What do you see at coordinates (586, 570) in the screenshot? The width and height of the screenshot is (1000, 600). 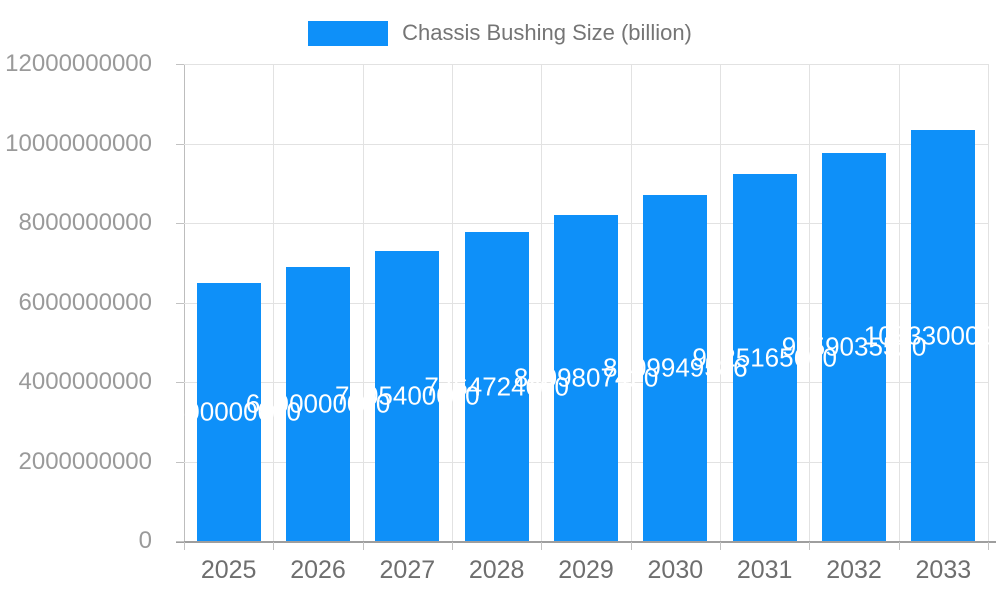 I see `x-axis-tick-label: 2029` at bounding box center [586, 570].